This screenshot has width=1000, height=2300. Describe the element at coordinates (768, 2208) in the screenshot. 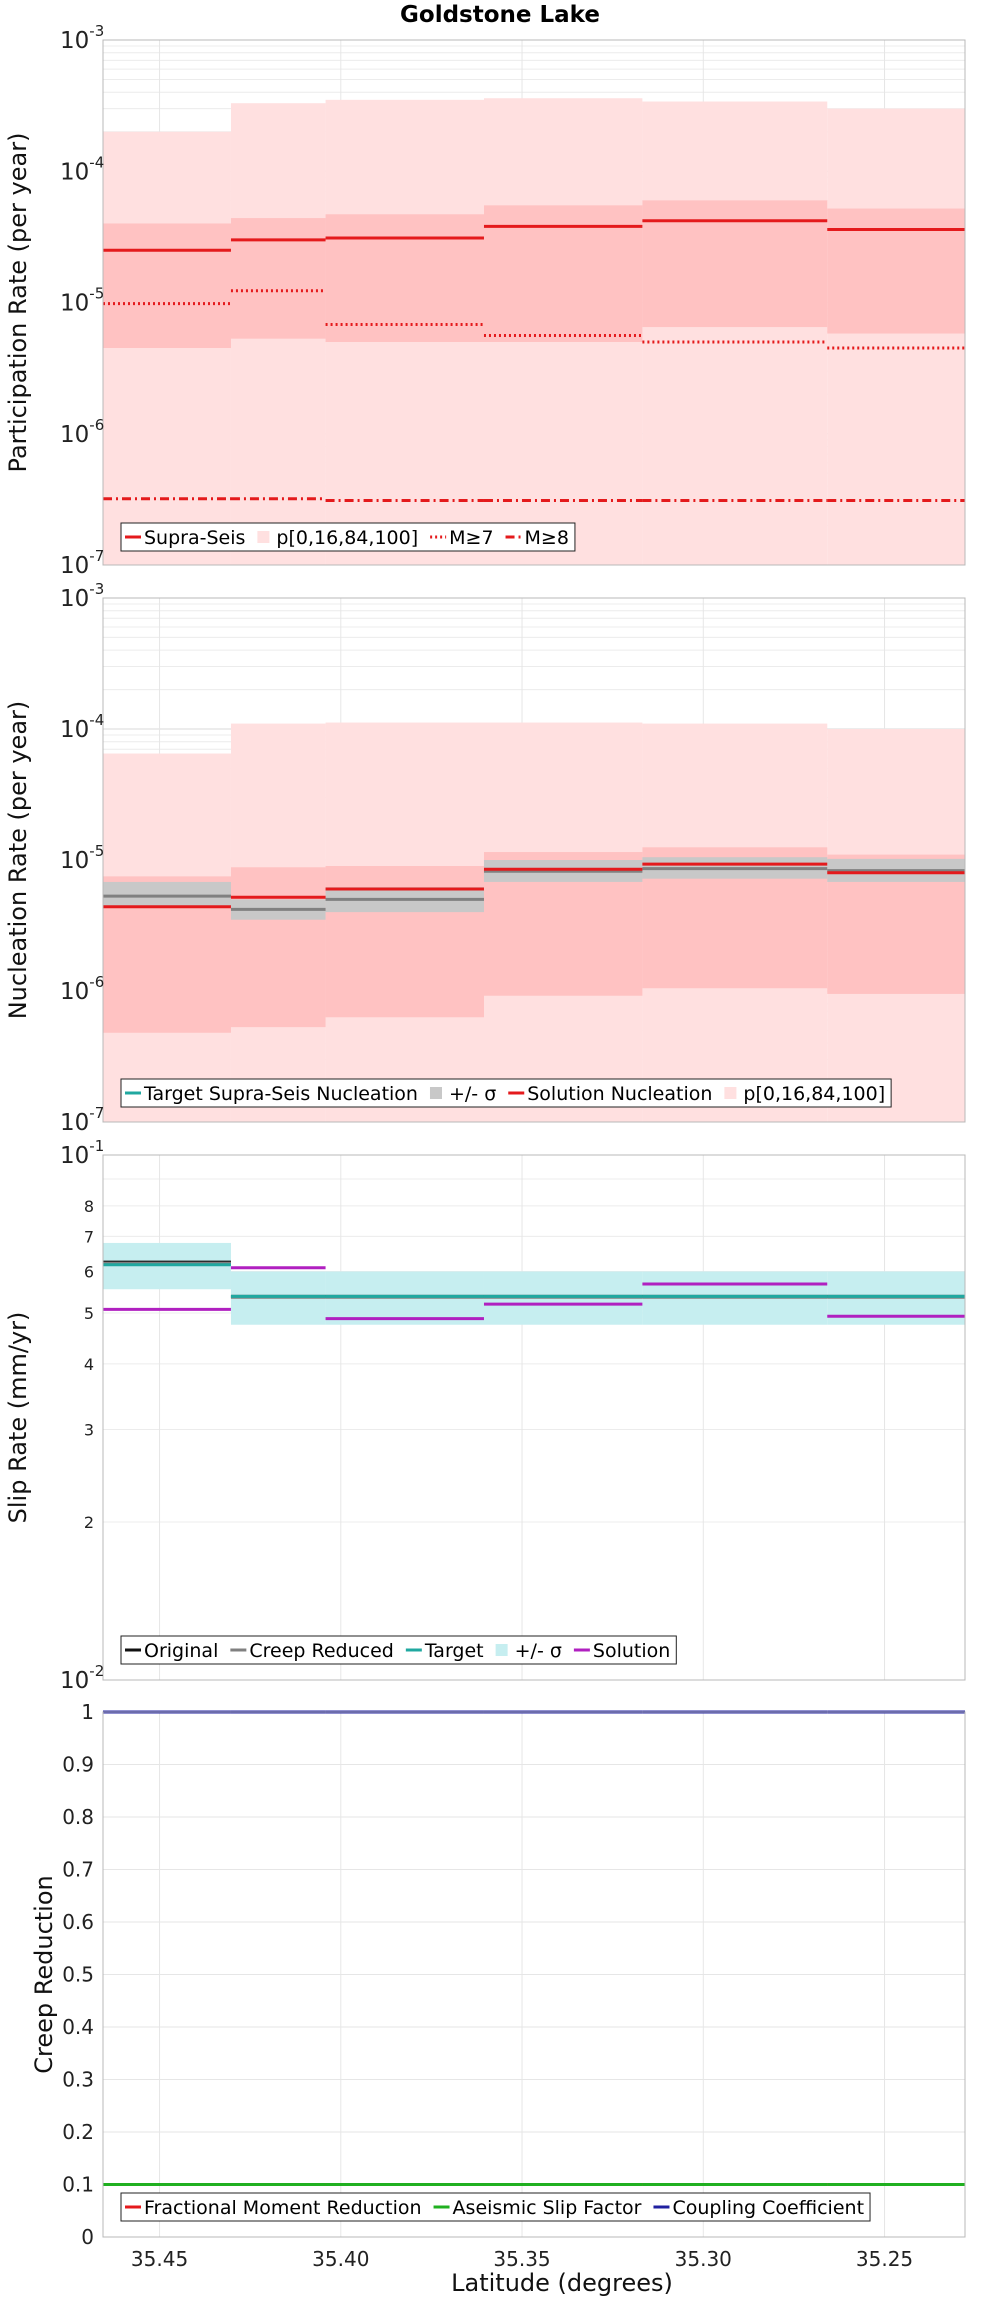

I see `legend-label: Coupling Coefficient` at that location.